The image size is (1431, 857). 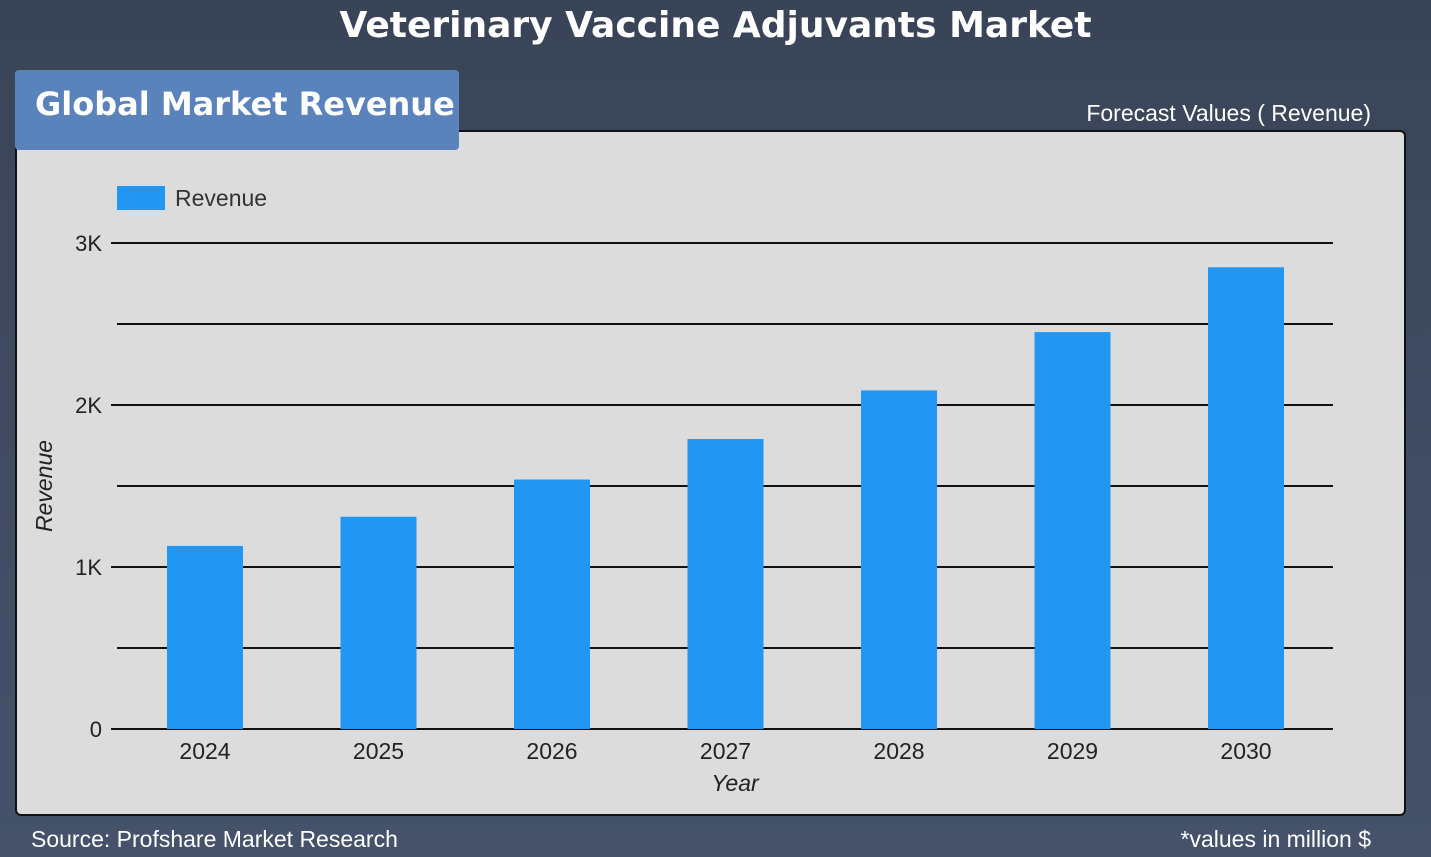 What do you see at coordinates (1228, 113) in the screenshot?
I see `forecast-values-label: Forecast Values ( Revenue)` at bounding box center [1228, 113].